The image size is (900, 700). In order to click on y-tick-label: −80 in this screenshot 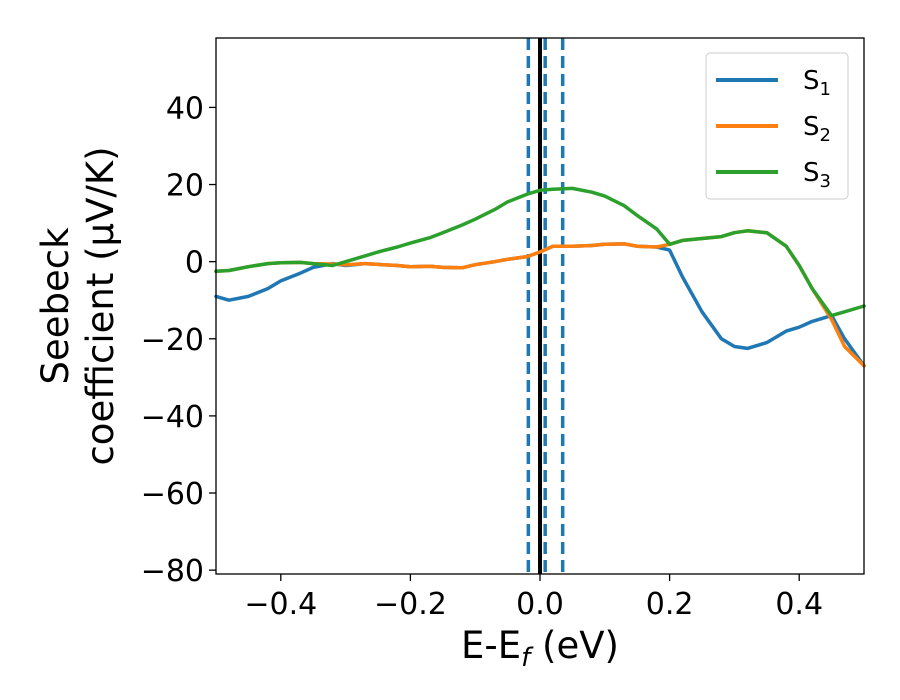, I will do `click(172, 571)`.